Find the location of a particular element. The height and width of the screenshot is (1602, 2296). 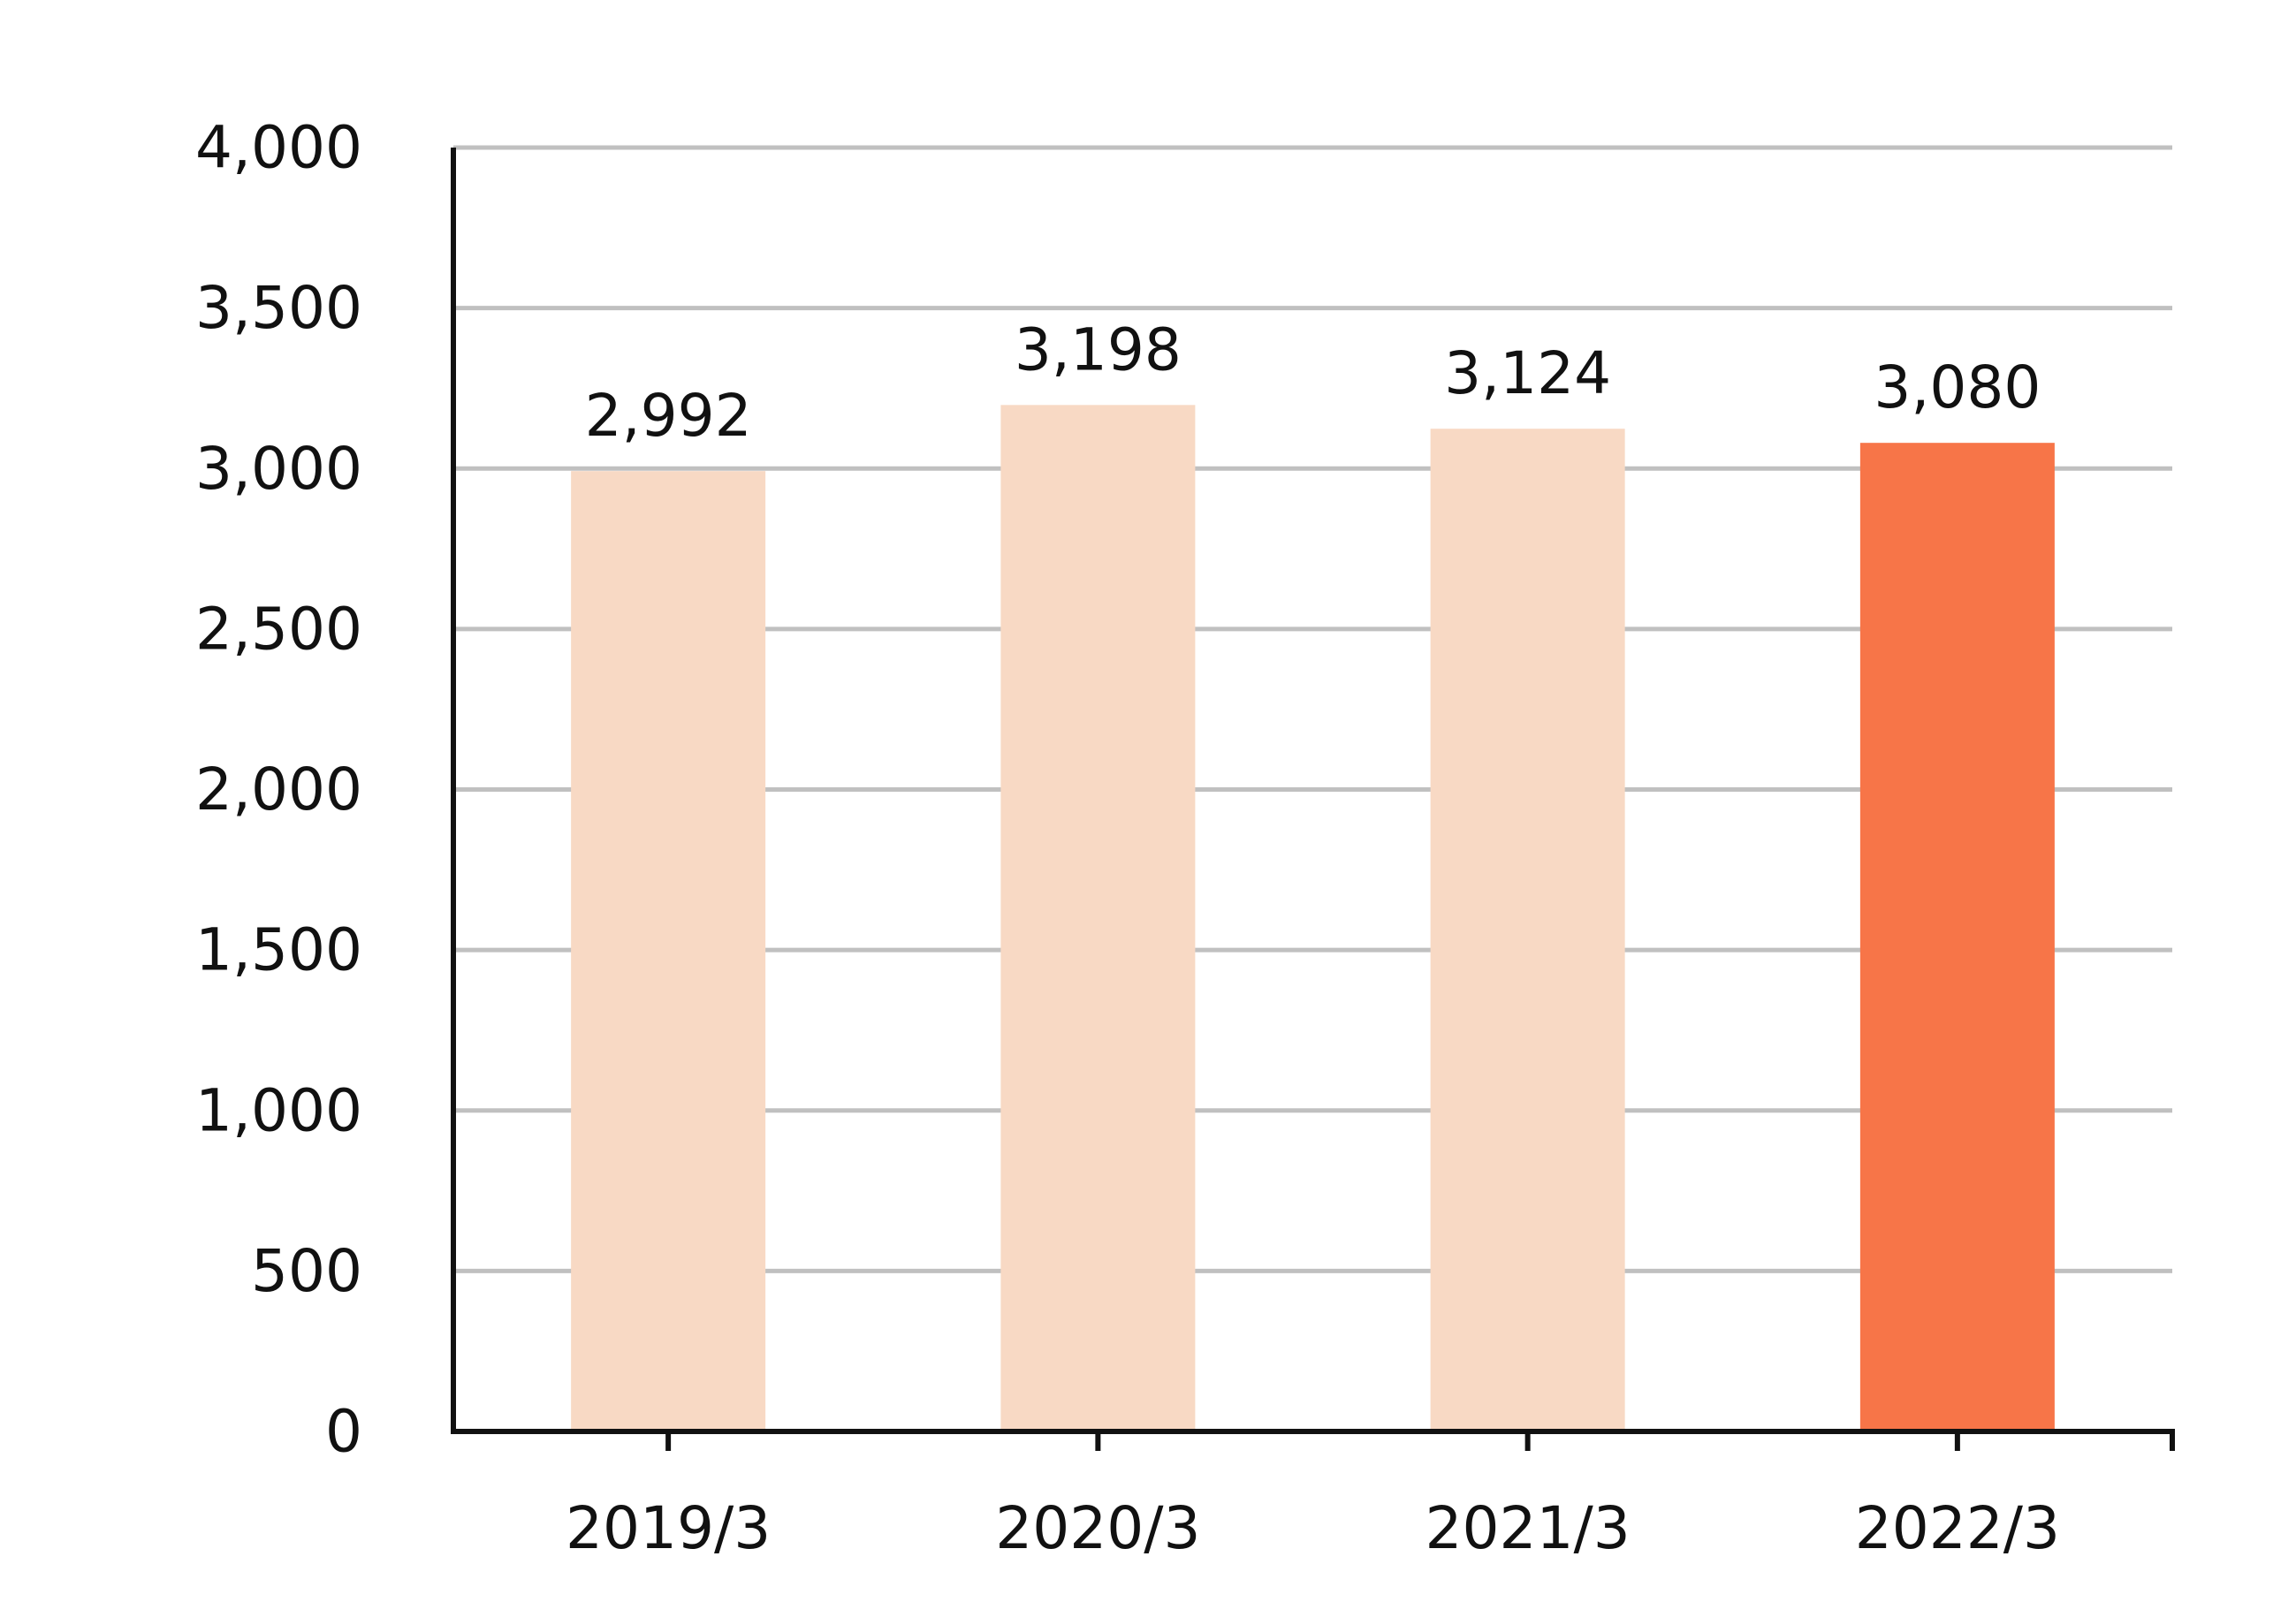

y-tick-label: 2,500 is located at coordinates (278, 629).